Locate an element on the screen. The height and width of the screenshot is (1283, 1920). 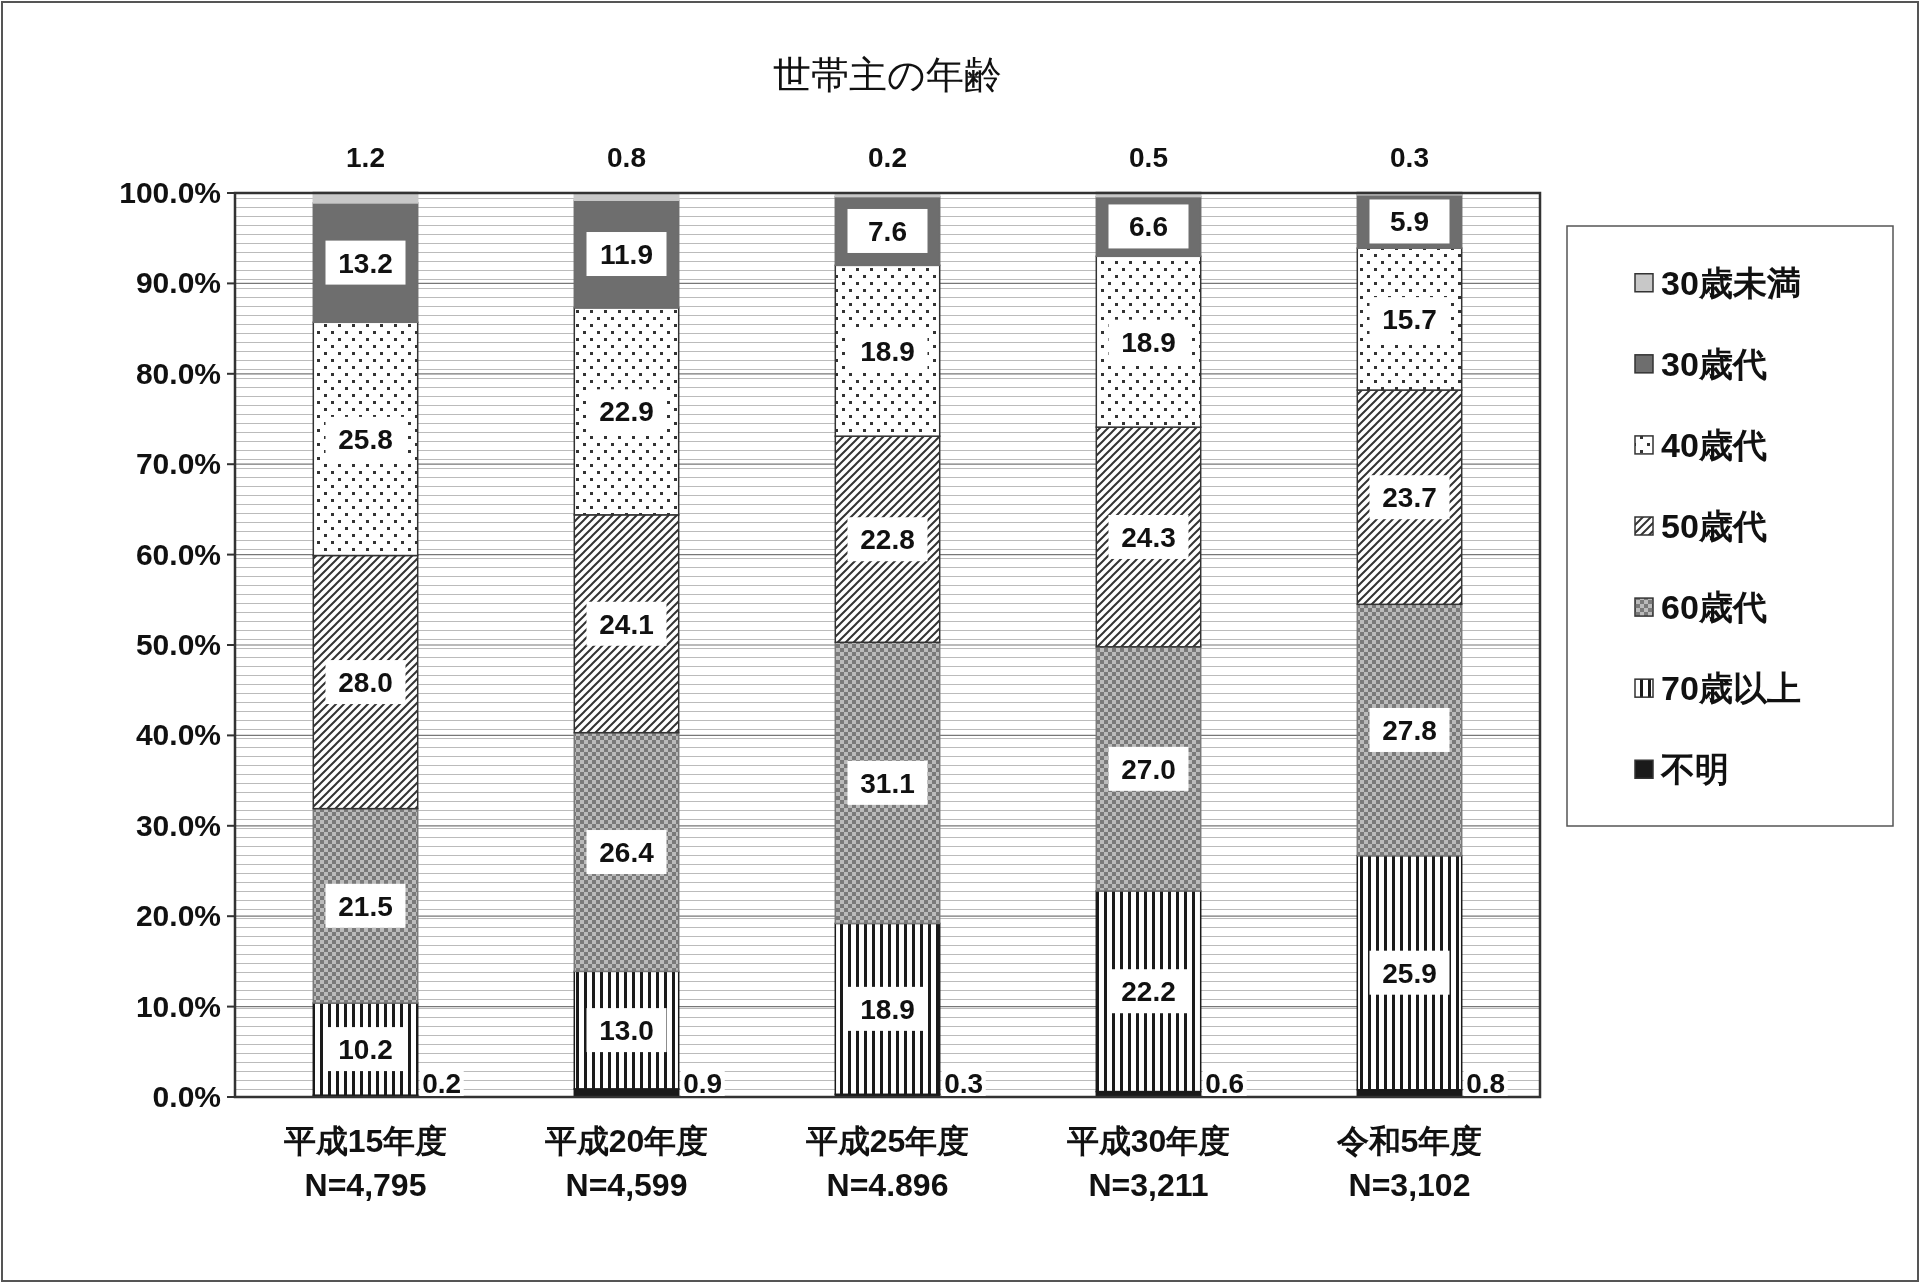
data-label: 21.5 is located at coordinates (365, 906).